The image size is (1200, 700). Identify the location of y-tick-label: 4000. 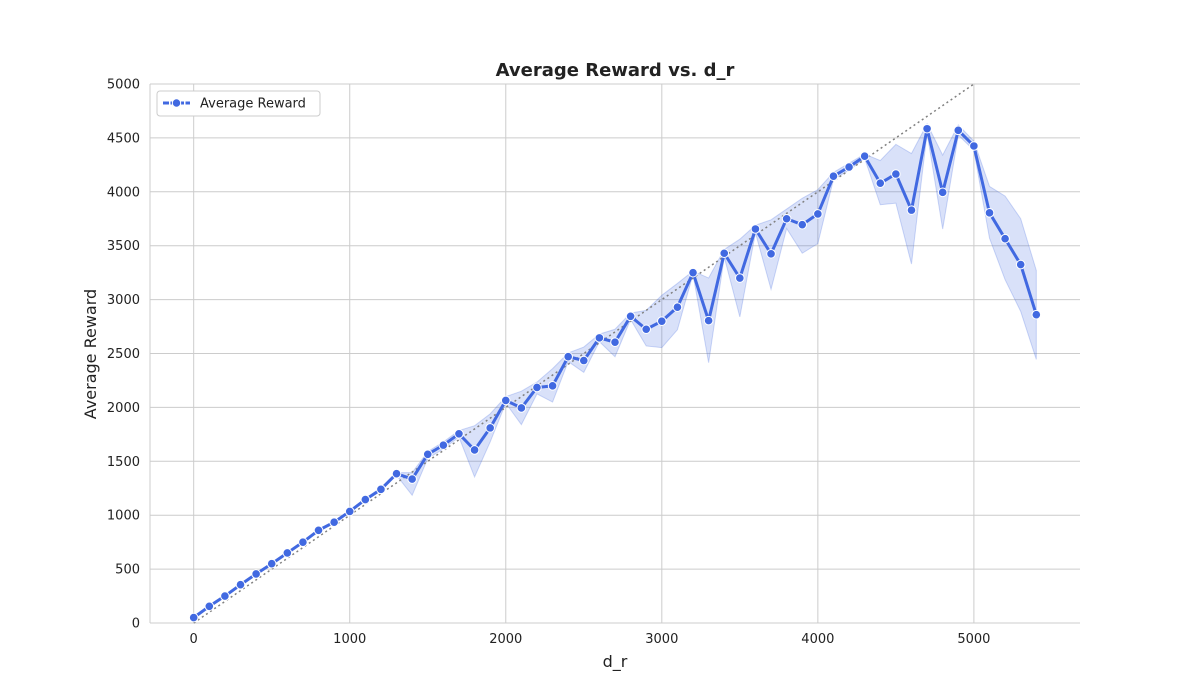
(123, 192).